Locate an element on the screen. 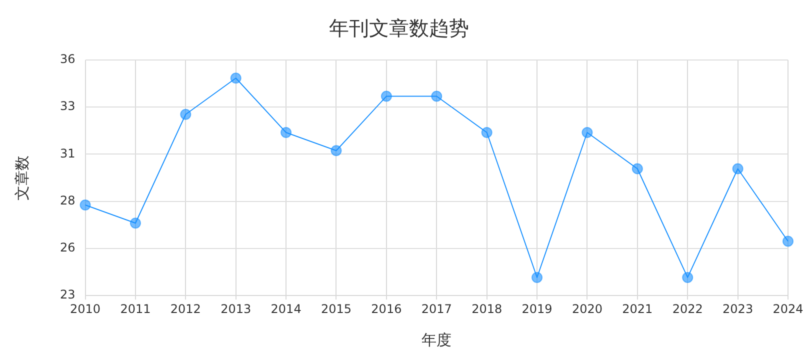 Image resolution: width=810 pixels, height=360 pixels. x-tick-label: 2011 is located at coordinates (135, 309).